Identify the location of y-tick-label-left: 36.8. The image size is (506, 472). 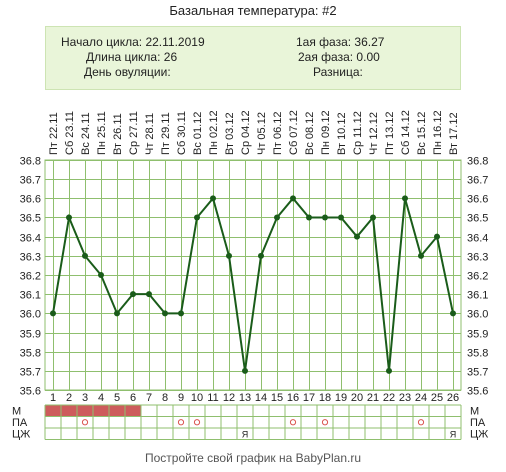
(30, 162).